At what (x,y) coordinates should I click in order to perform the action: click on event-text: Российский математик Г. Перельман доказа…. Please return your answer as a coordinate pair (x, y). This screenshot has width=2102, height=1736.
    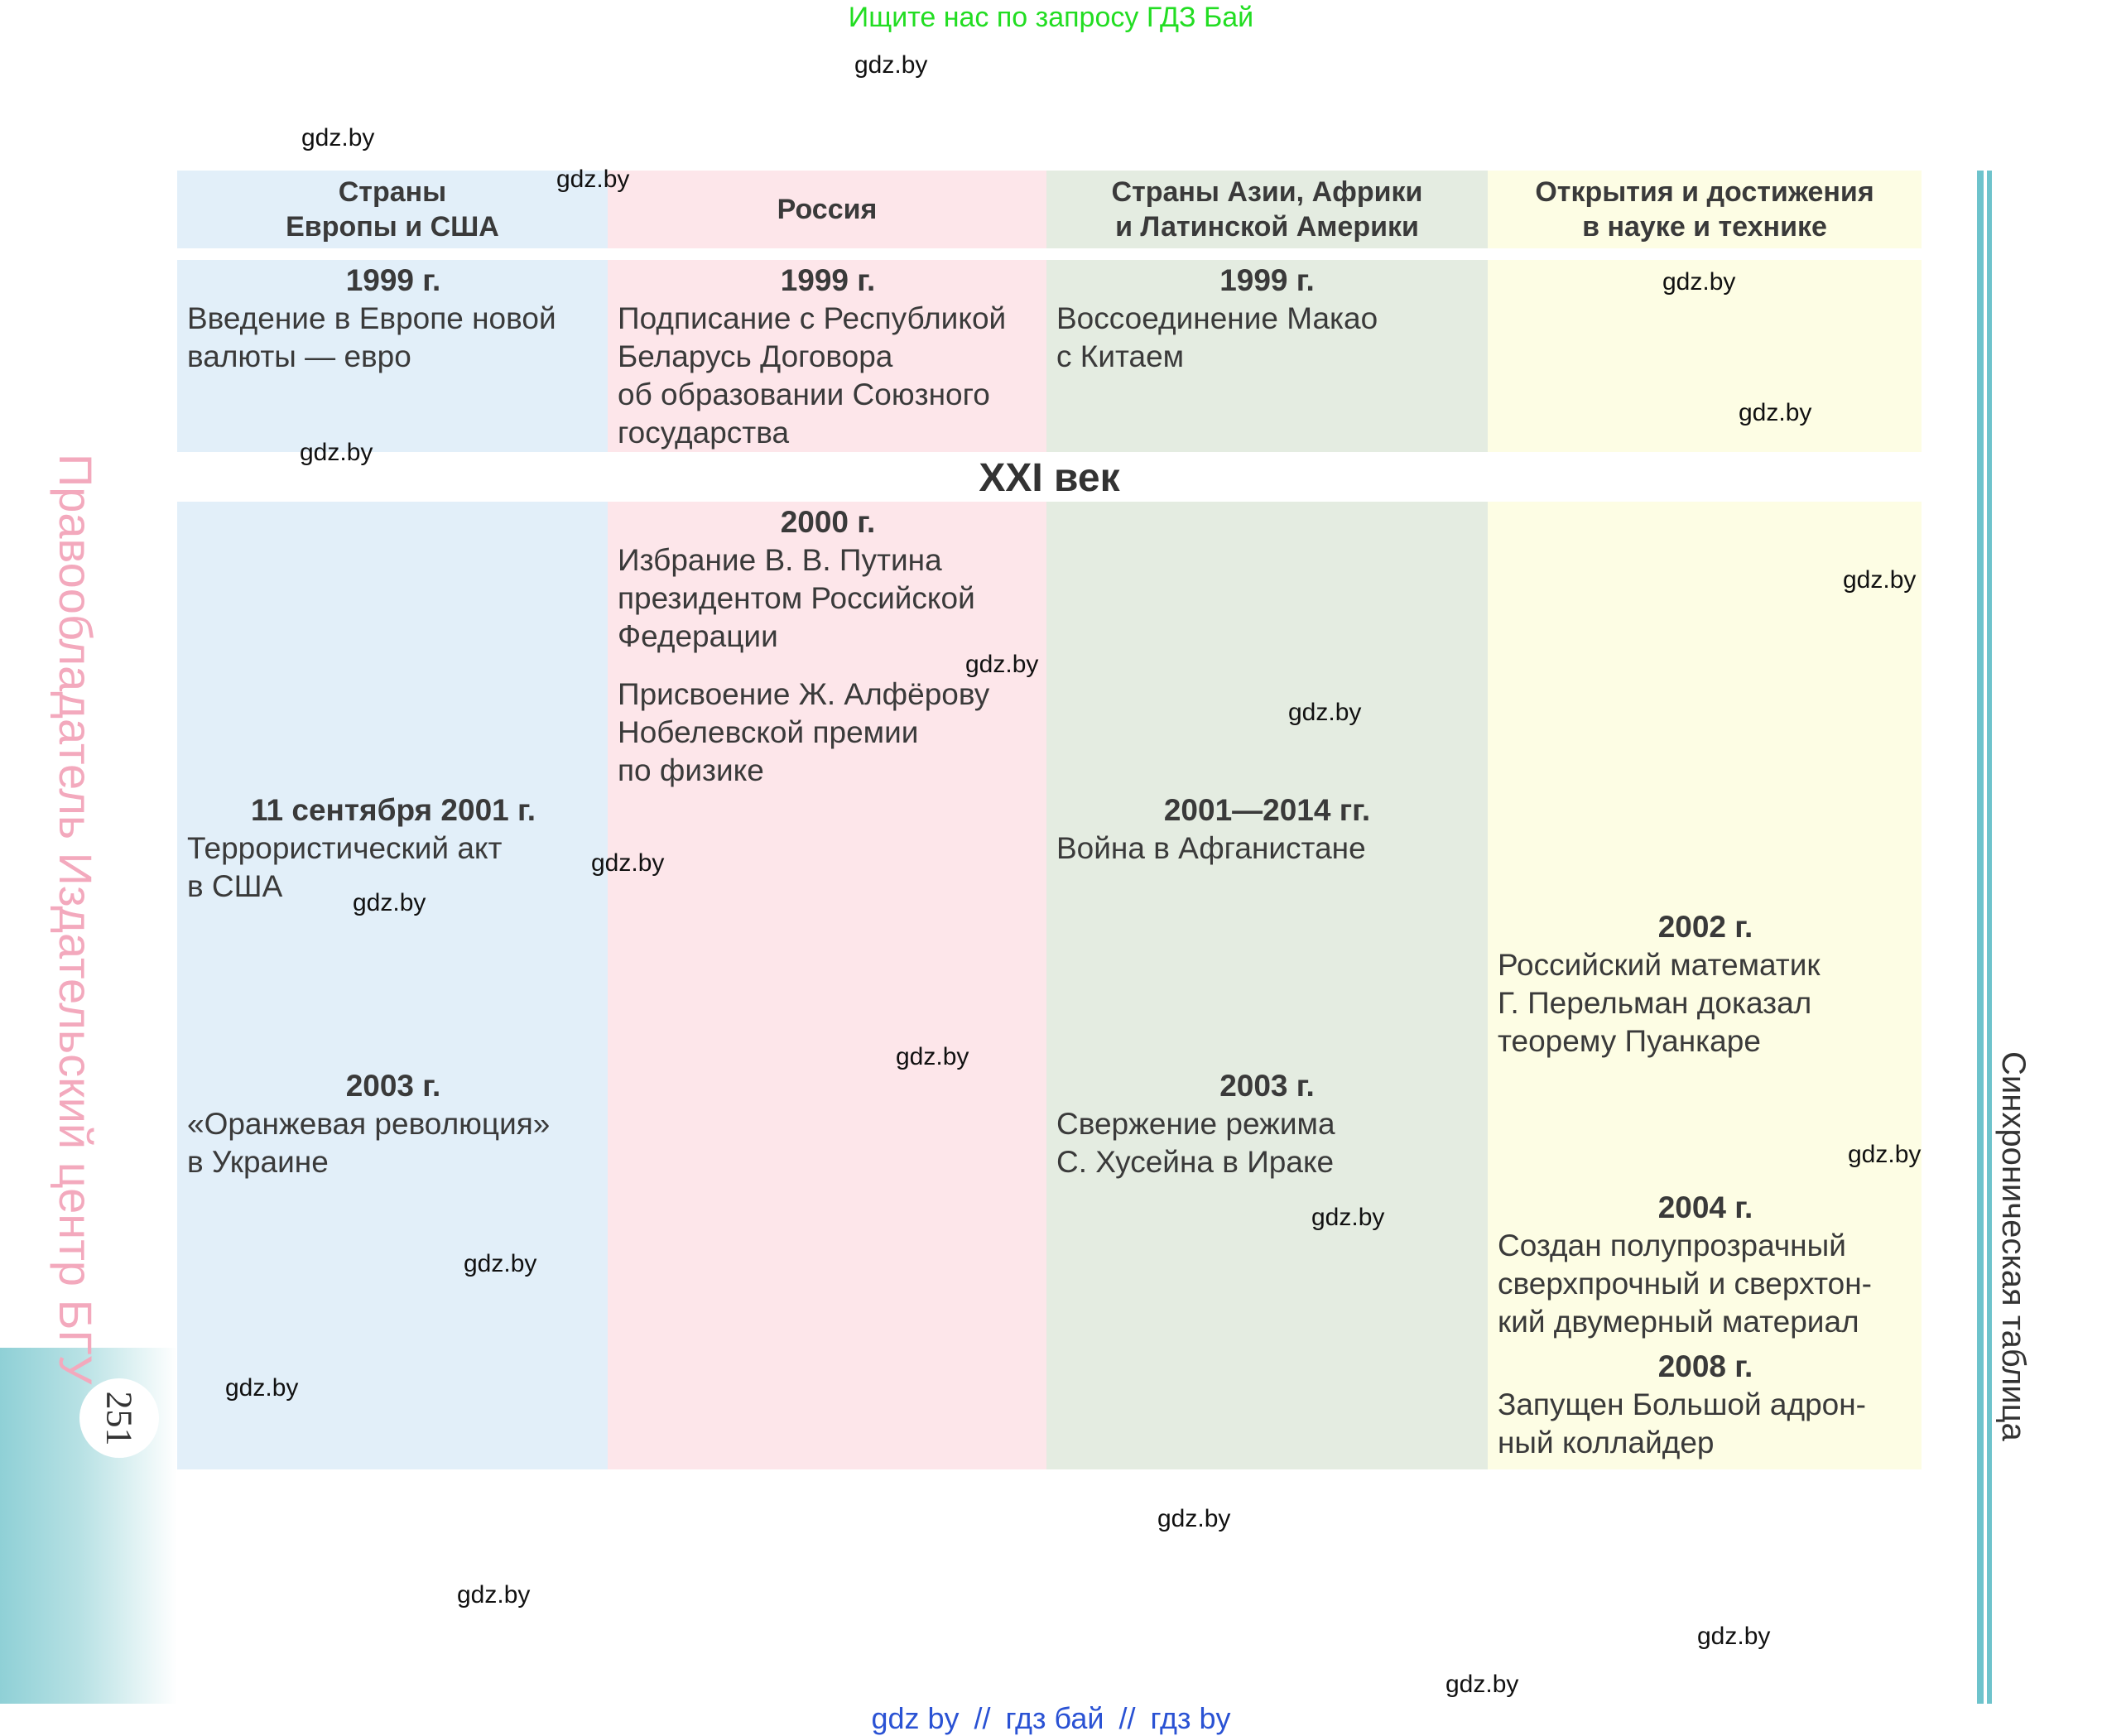
    Looking at the image, I should click on (1659, 1003).